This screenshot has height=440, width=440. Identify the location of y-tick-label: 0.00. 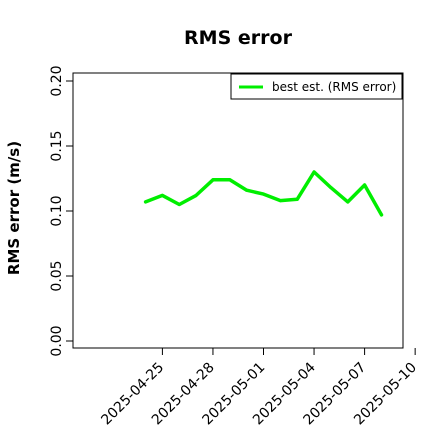
(57, 340).